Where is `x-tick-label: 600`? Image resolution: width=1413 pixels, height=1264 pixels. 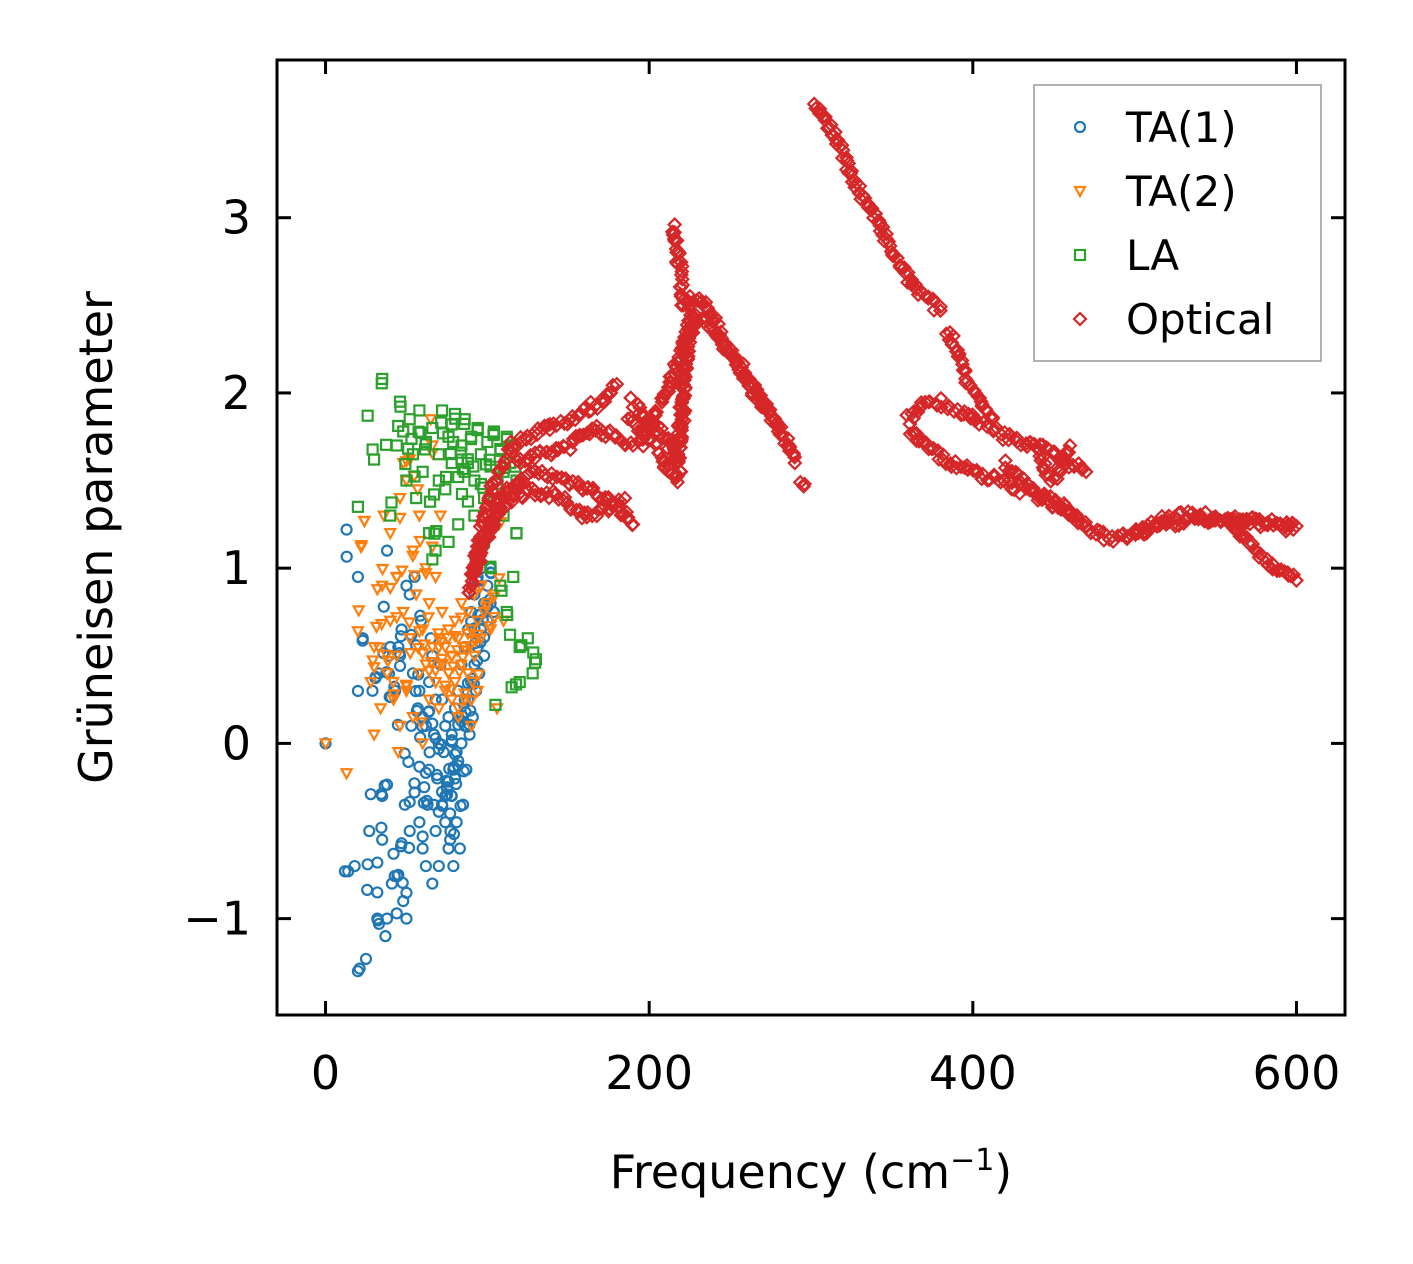
x-tick-label: 600 is located at coordinates (1297, 1073).